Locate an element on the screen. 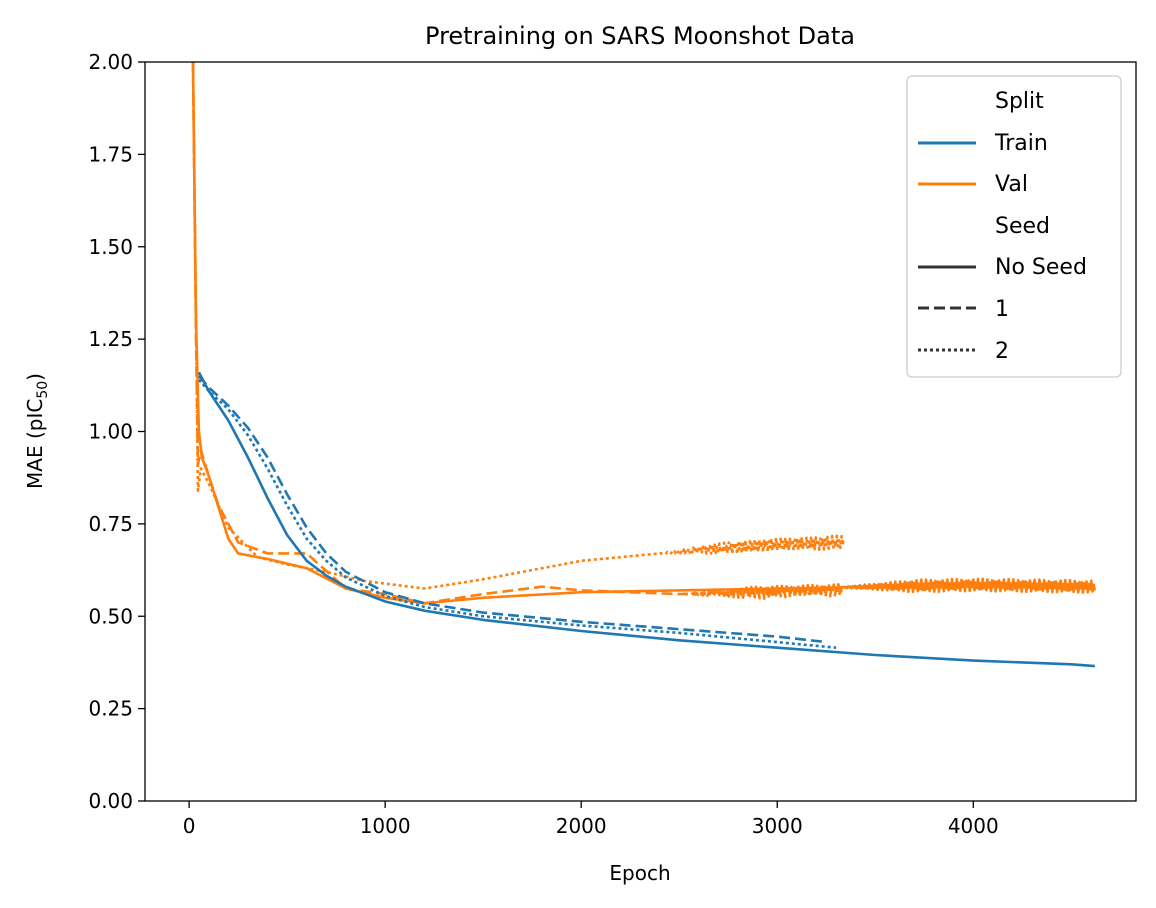 The height and width of the screenshot is (908, 1156). x-tick-label: 4000 is located at coordinates (973, 826).